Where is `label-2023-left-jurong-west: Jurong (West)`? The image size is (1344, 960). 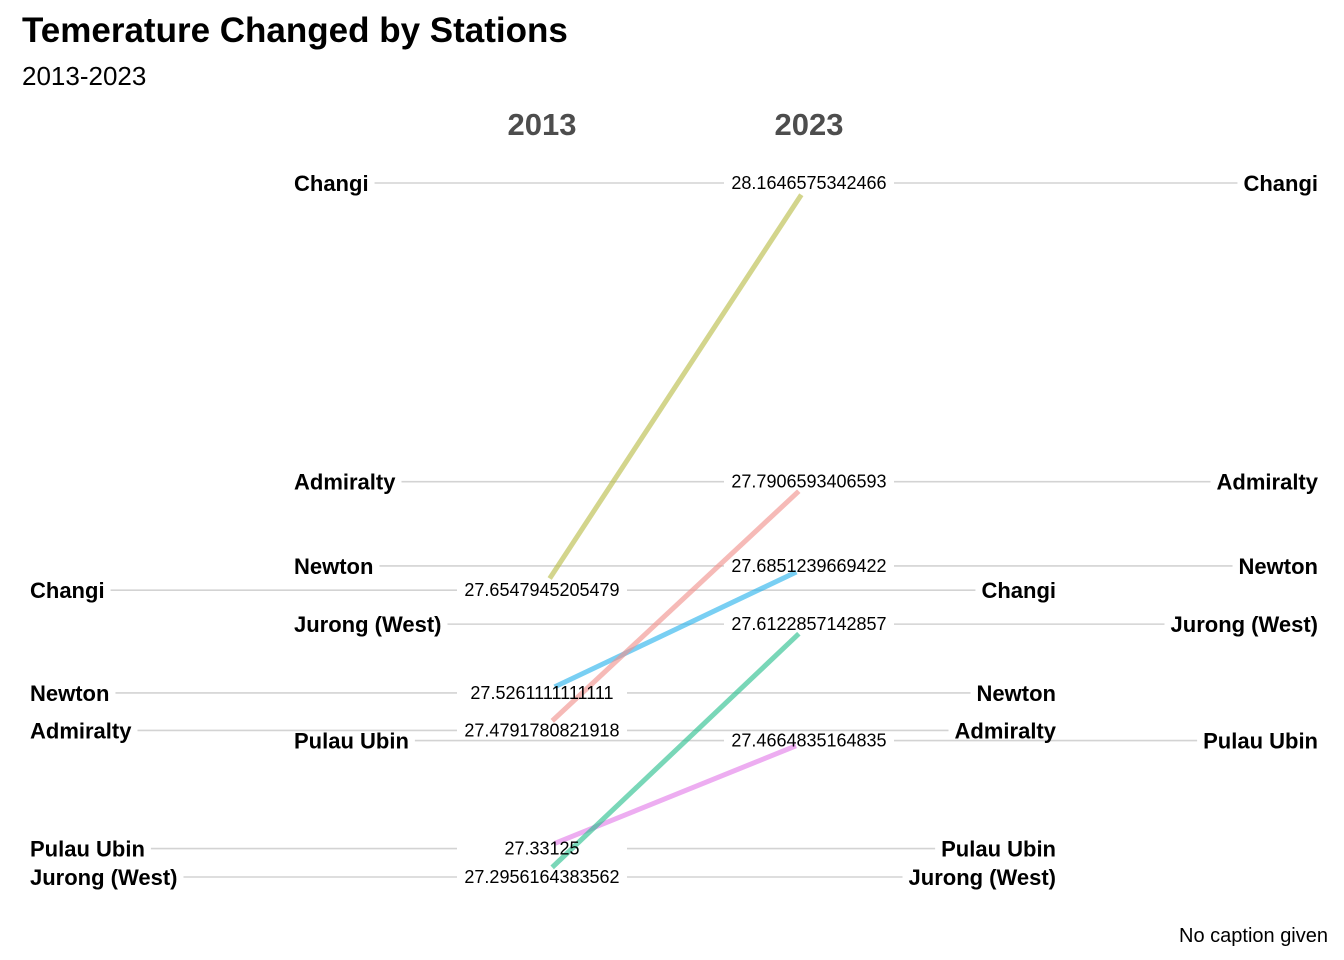
label-2023-left-jurong-west: Jurong (West) is located at coordinates (367, 624).